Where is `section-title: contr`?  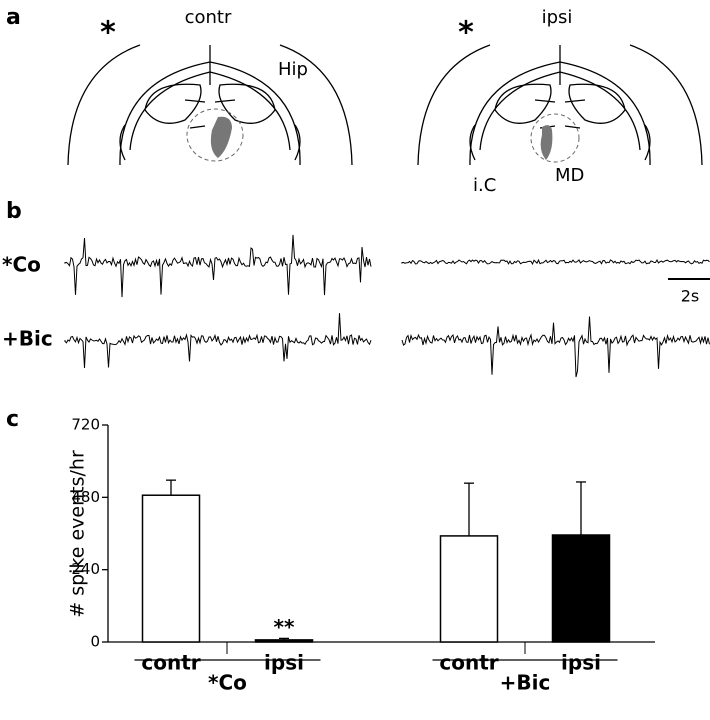
section-title: contr is located at coordinates (208, 17).